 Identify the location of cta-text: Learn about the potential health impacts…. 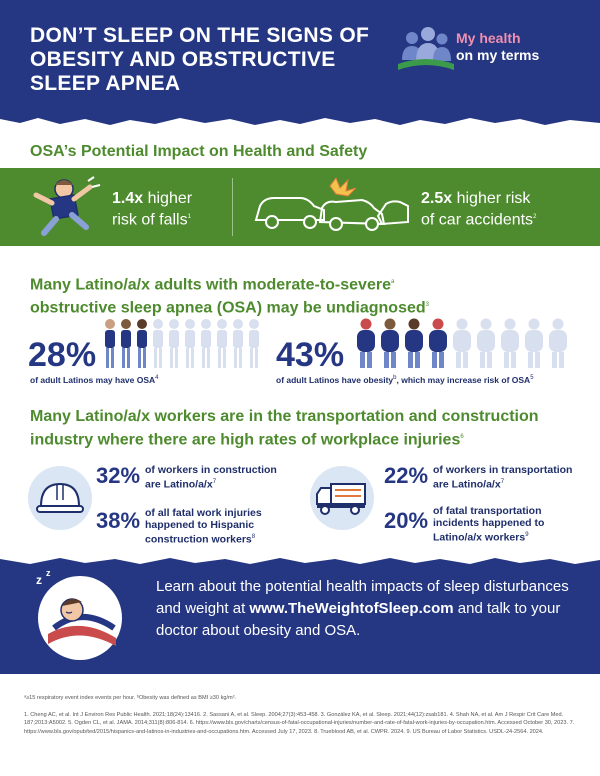
(366, 609).